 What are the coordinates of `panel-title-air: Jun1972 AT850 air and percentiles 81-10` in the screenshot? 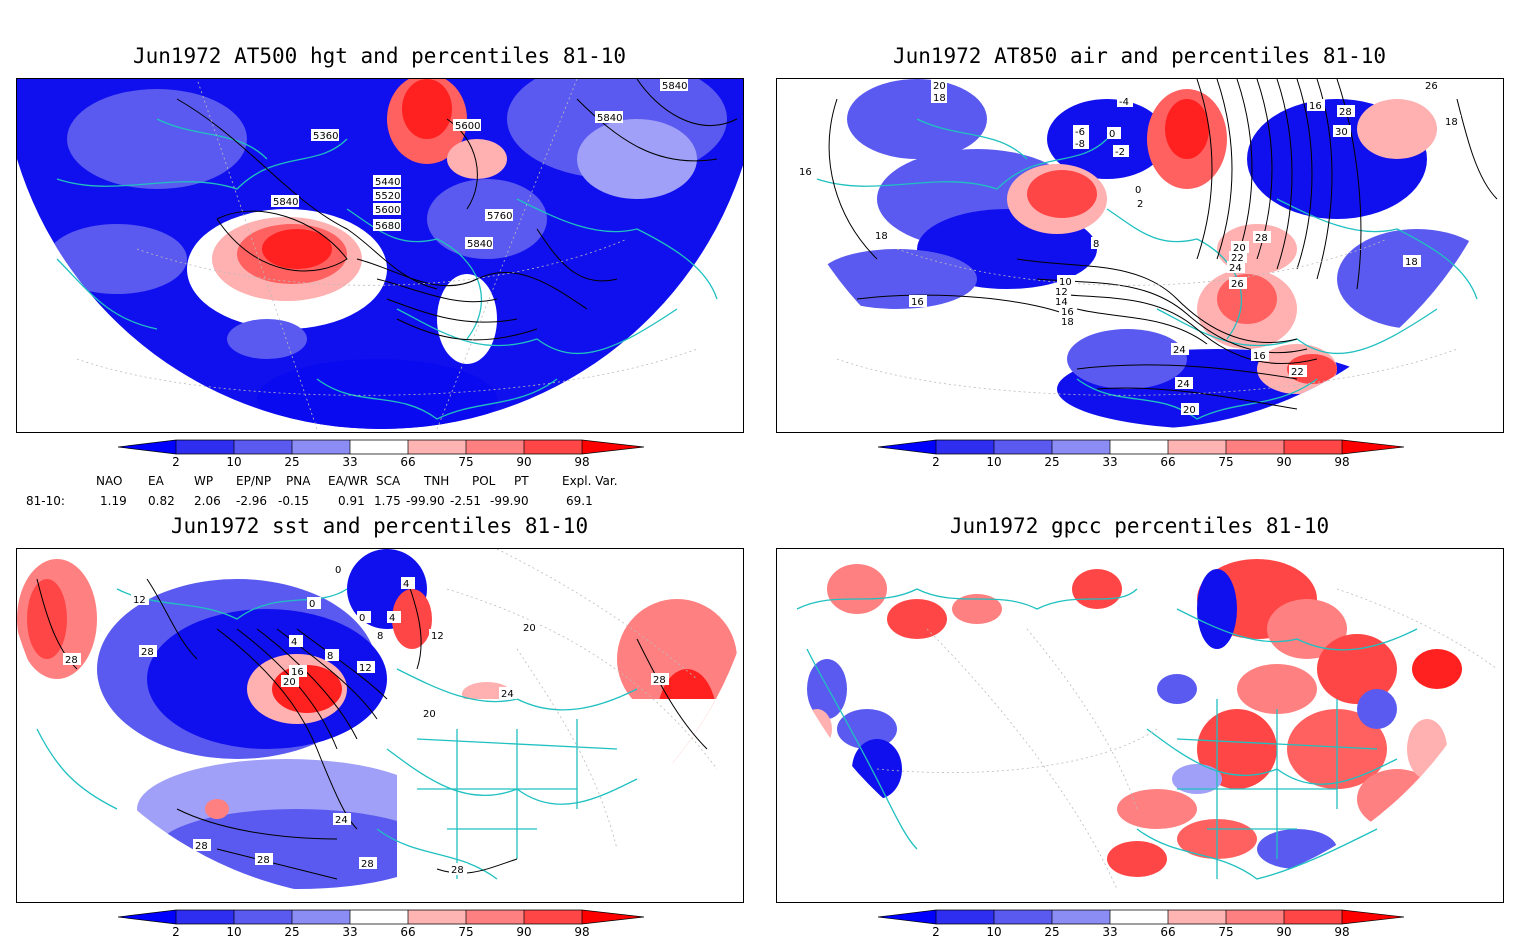 It's located at (1139, 56).